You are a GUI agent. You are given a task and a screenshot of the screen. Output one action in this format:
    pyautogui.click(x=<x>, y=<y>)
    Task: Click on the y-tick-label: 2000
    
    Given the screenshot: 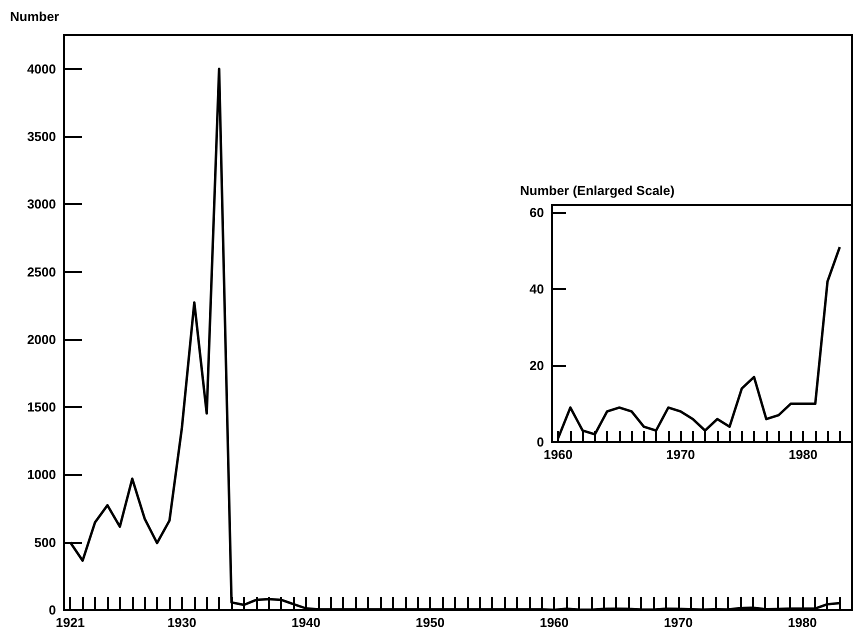 What is the action you would take?
    pyautogui.click(x=41, y=339)
    